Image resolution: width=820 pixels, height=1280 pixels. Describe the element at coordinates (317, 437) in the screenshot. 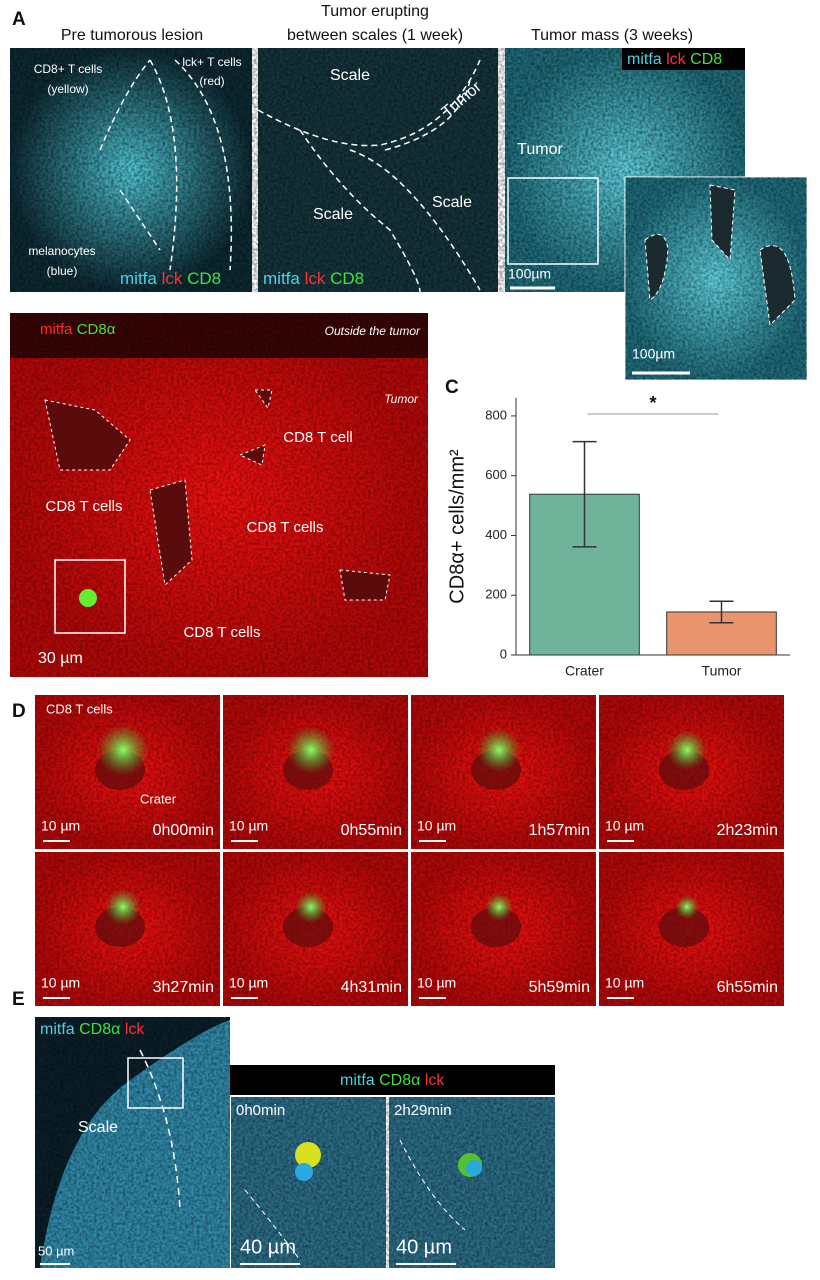

I see `label: CD8 T cell` at that location.